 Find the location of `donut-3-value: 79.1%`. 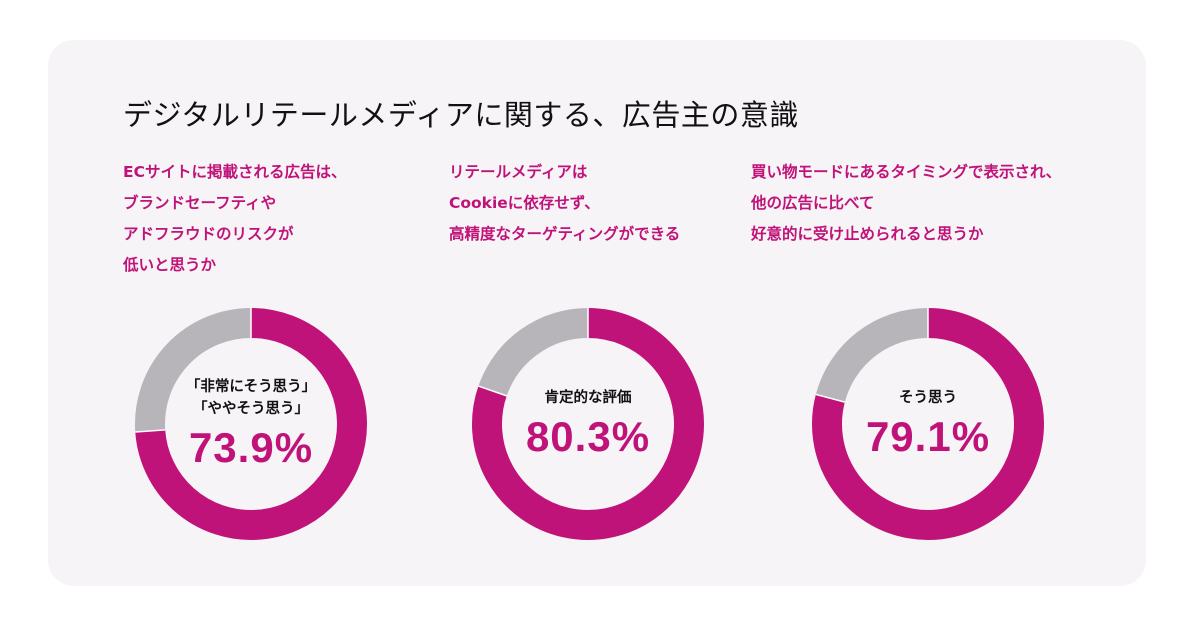

donut-3-value: 79.1% is located at coordinates (928, 436).